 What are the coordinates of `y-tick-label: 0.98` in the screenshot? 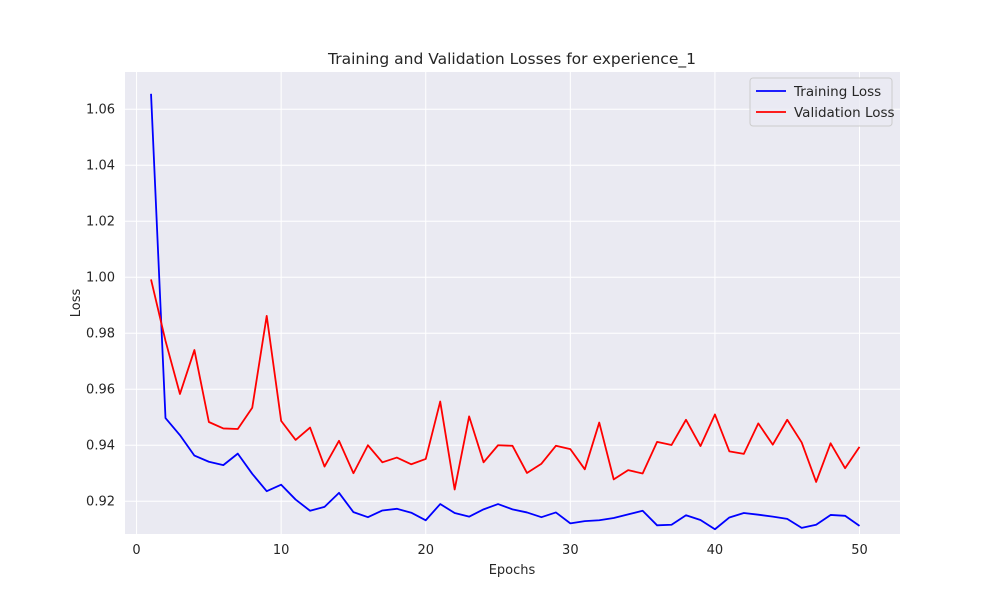 It's located at (100, 334).